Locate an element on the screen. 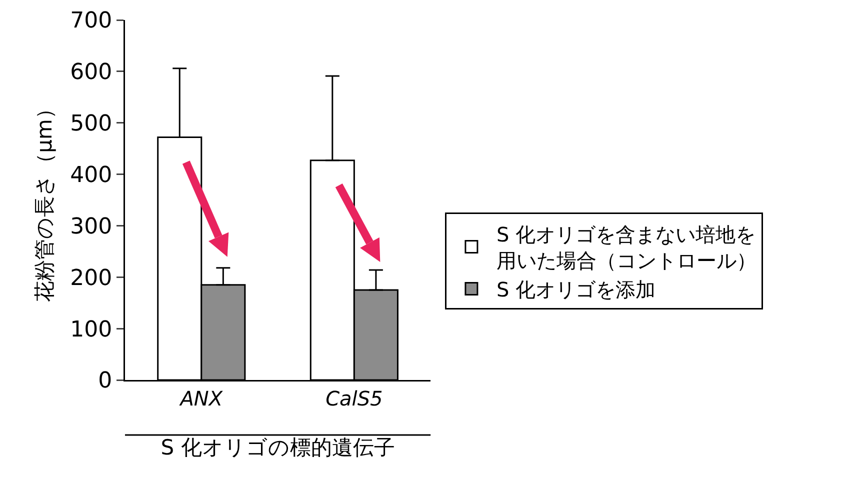 The height and width of the screenshot is (480, 846). y-tick-label: 0 is located at coordinates (105, 381).